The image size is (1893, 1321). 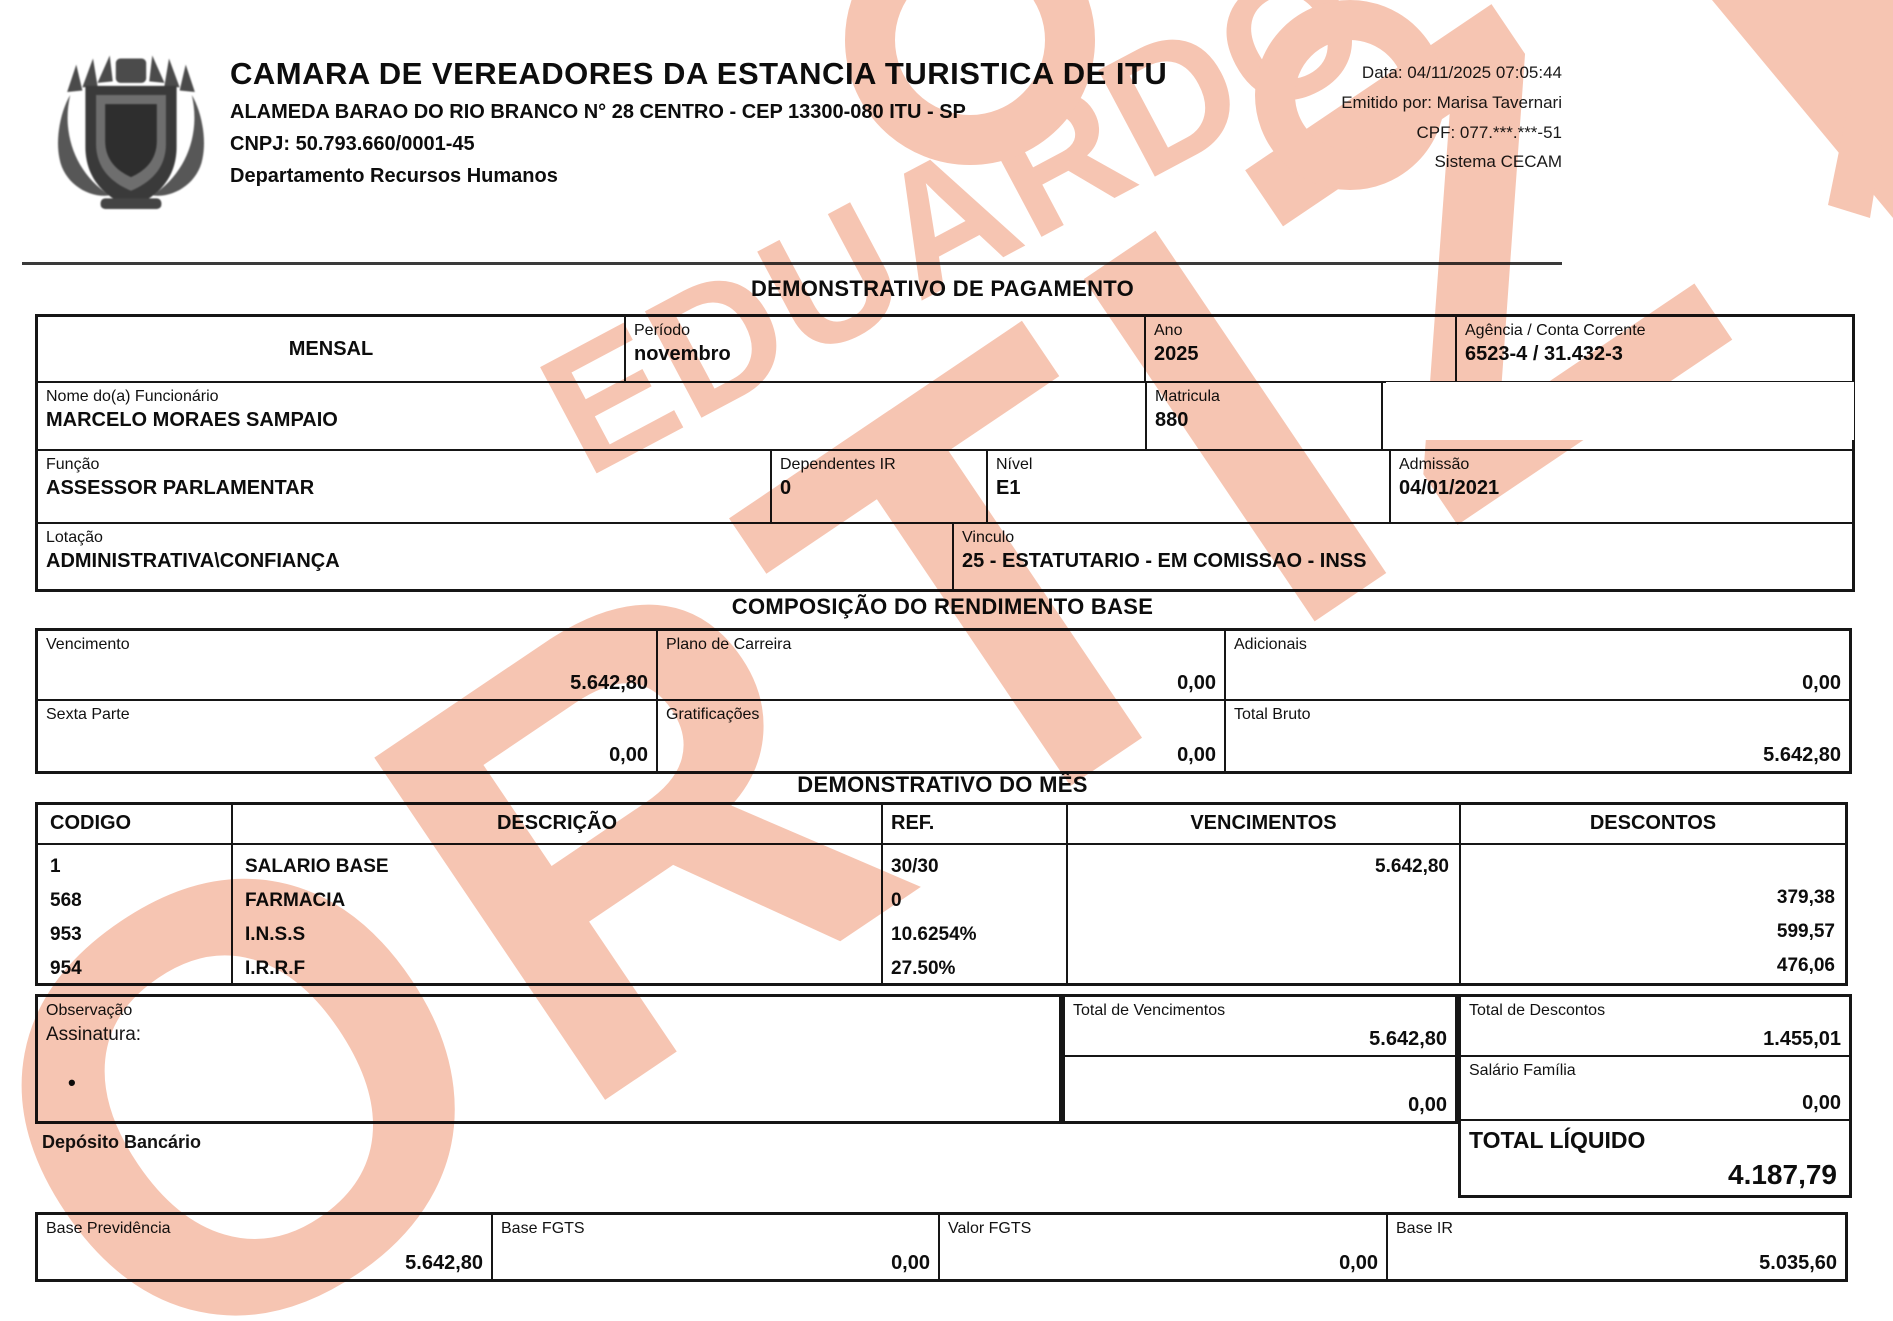 What do you see at coordinates (192, 420) in the screenshot?
I see `funcionario-value: MARCELO MORAES SAMPAIO` at bounding box center [192, 420].